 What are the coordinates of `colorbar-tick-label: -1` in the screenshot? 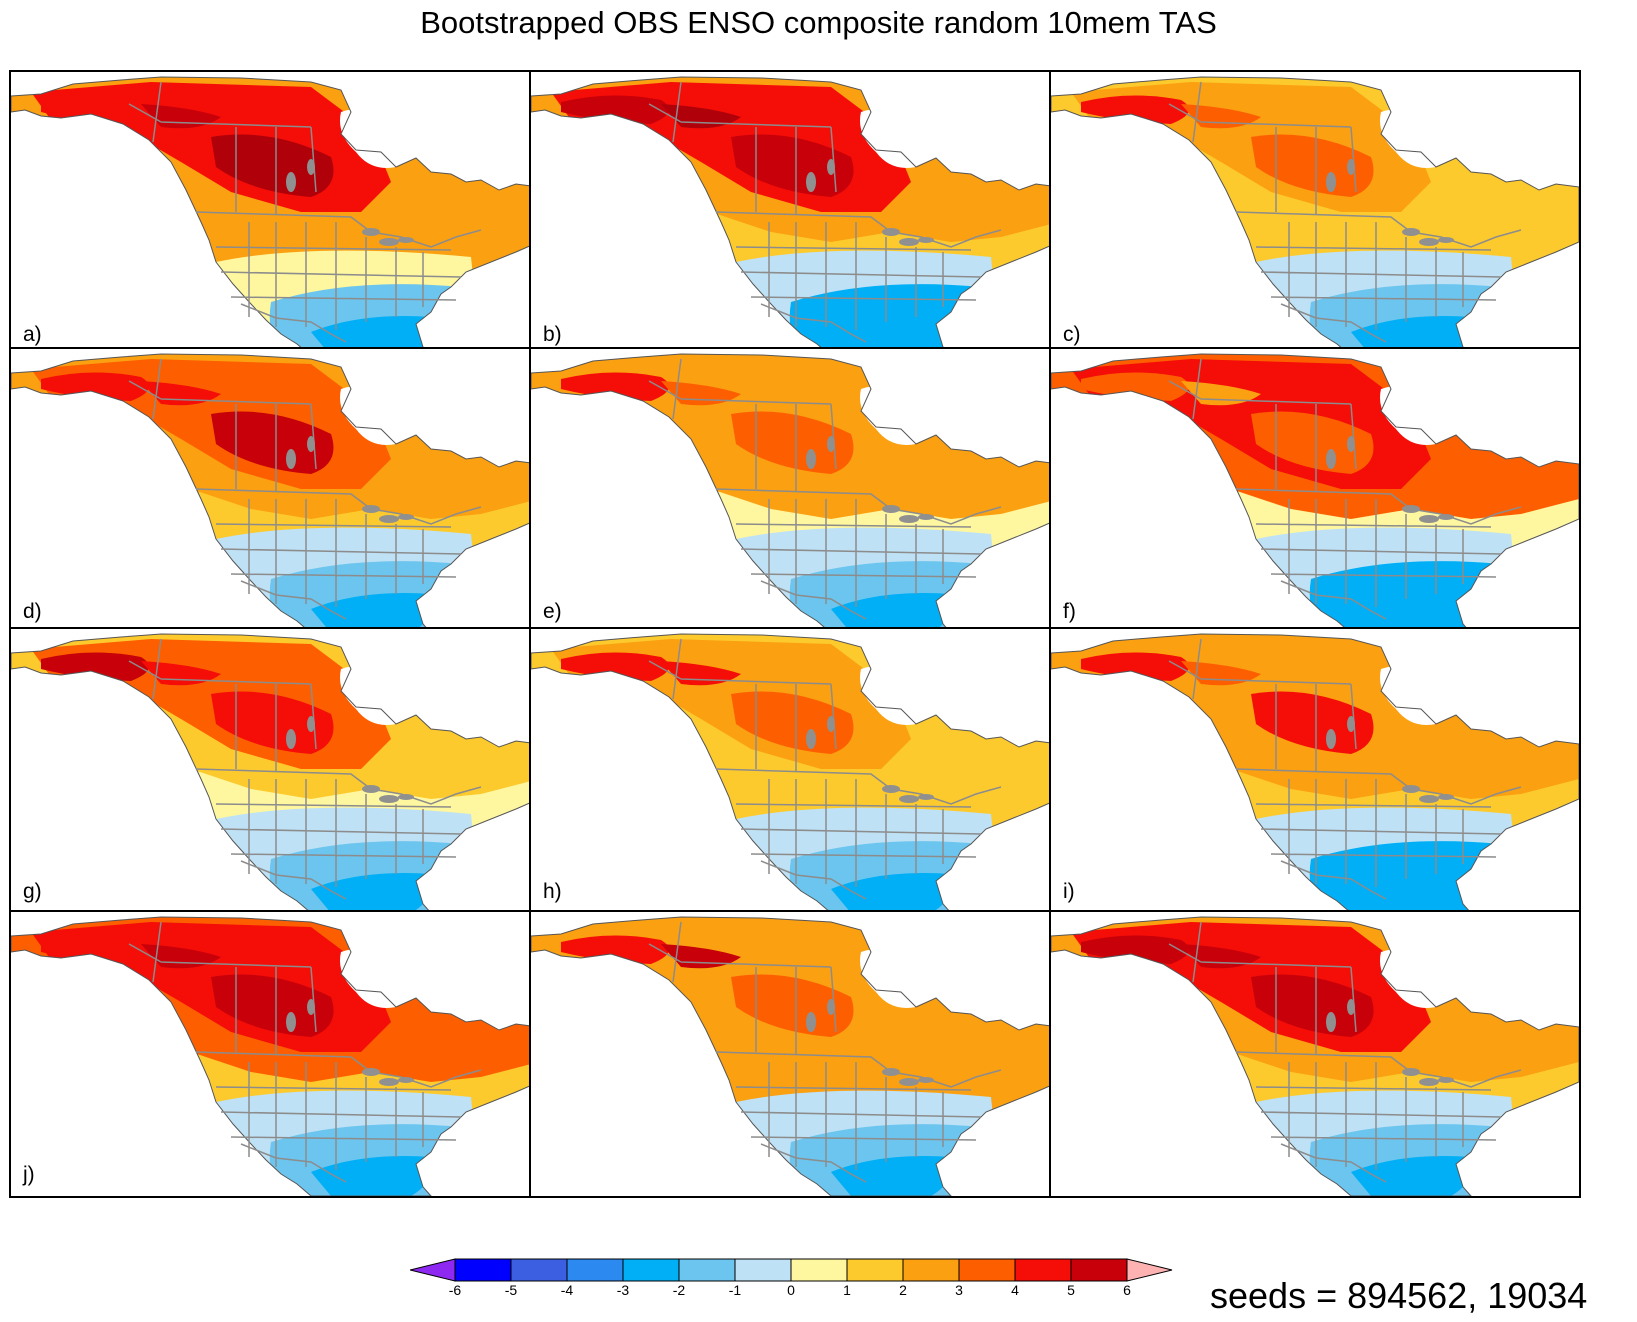 It's located at (735, 1289).